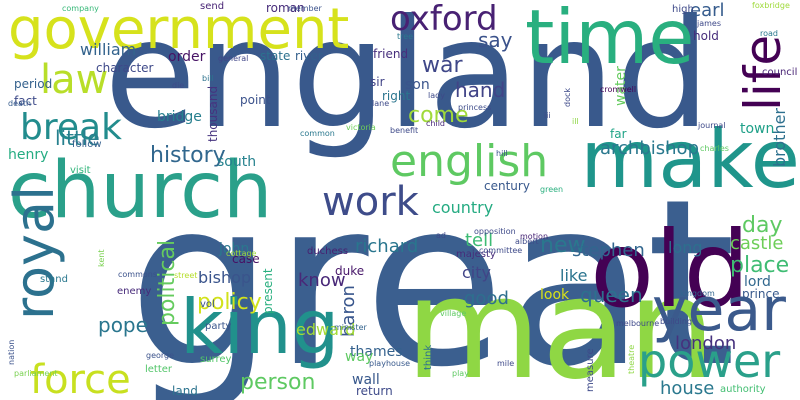  Describe the element at coordinates (486, 298) in the screenshot. I see `word: good` at that location.